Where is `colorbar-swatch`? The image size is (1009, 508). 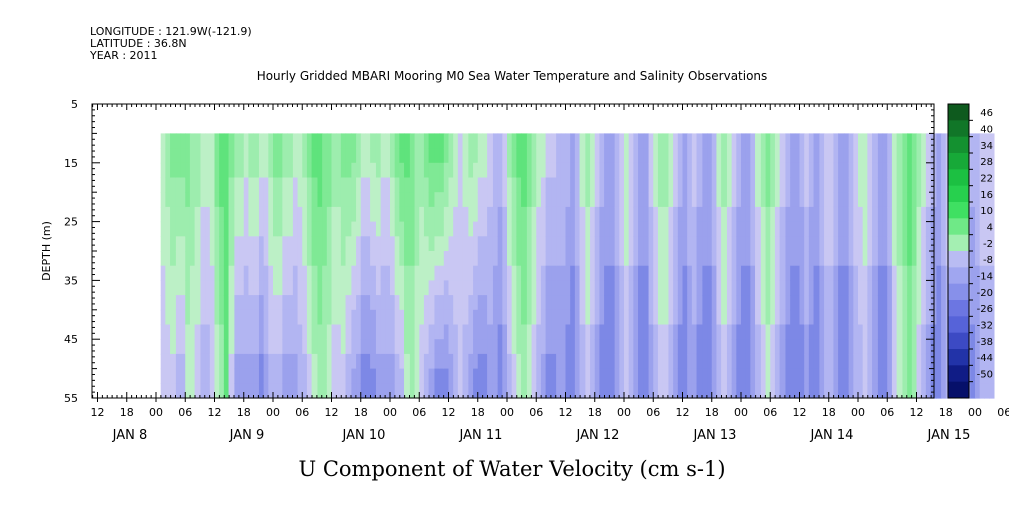 colorbar-swatch is located at coordinates (958, 177).